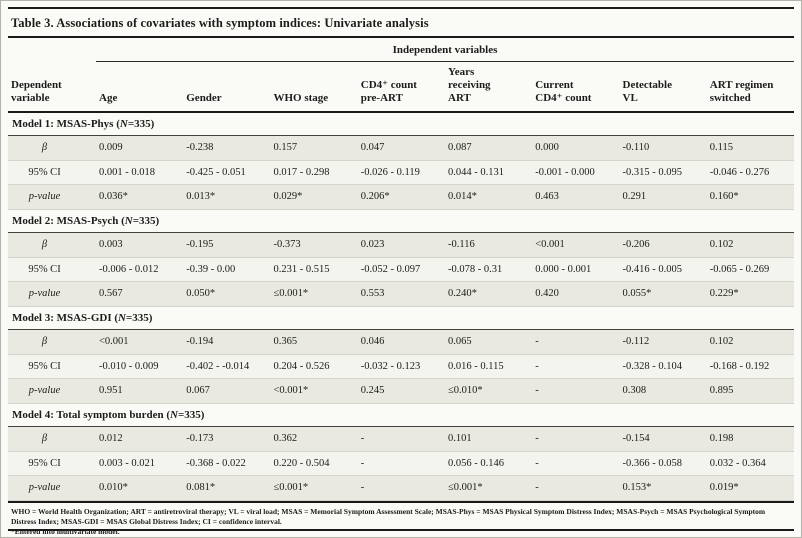 The image size is (802, 538). What do you see at coordinates (489, 148) in the screenshot?
I see `value-cell: 0.087` at bounding box center [489, 148].